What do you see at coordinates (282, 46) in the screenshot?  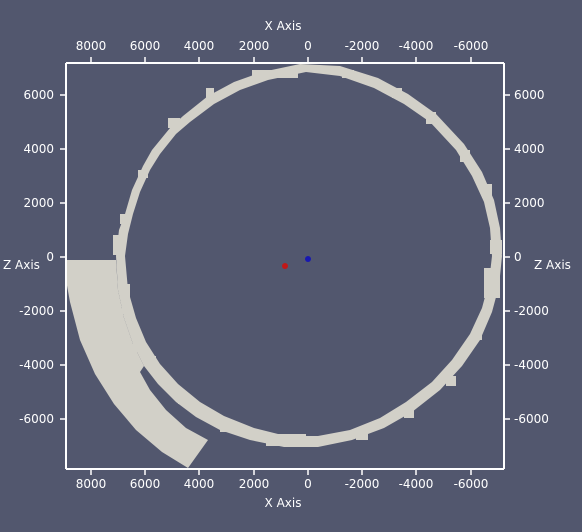 I see `x-tick-labels-top: 8000 6000 4000 2000 0 -2000 -4000 -6000` at bounding box center [282, 46].